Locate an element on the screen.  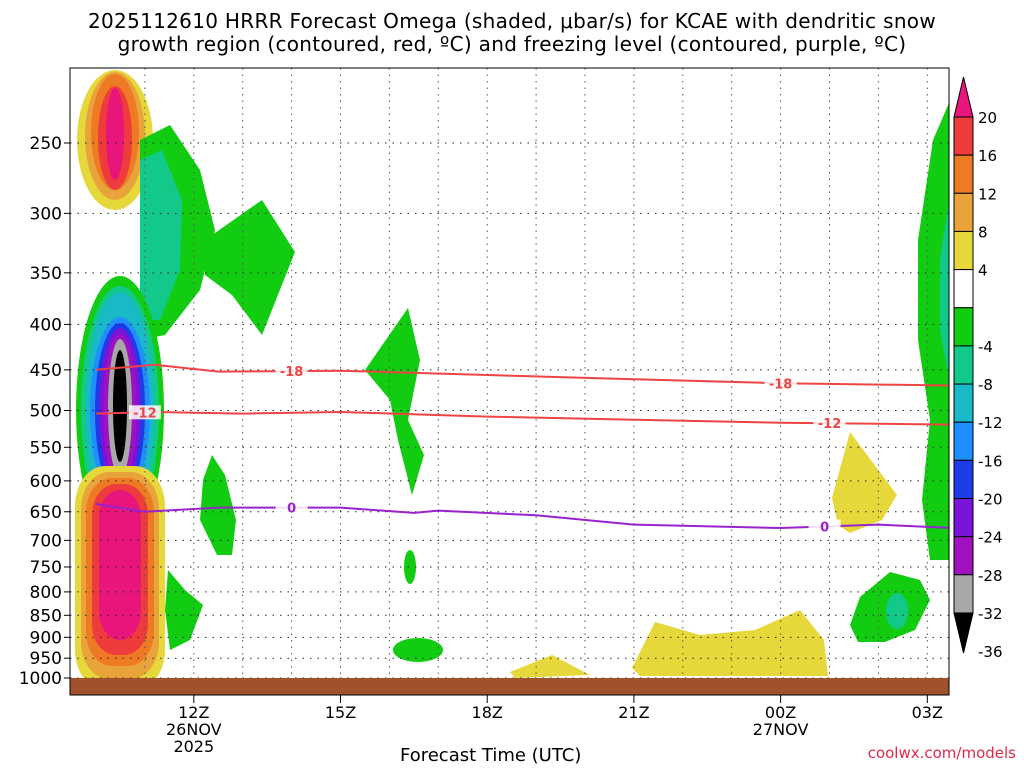
x-tick-3-0: 21Z is located at coordinates (633, 712).